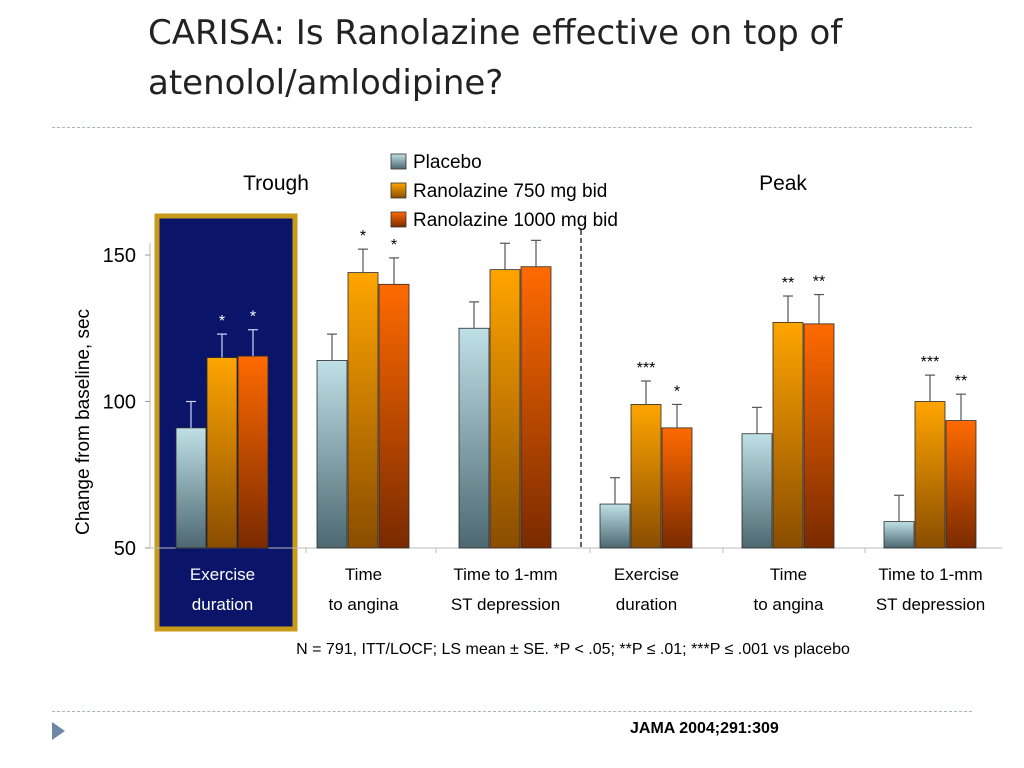  What do you see at coordinates (58, 731) in the screenshot?
I see `bullet-arrow-icon` at bounding box center [58, 731].